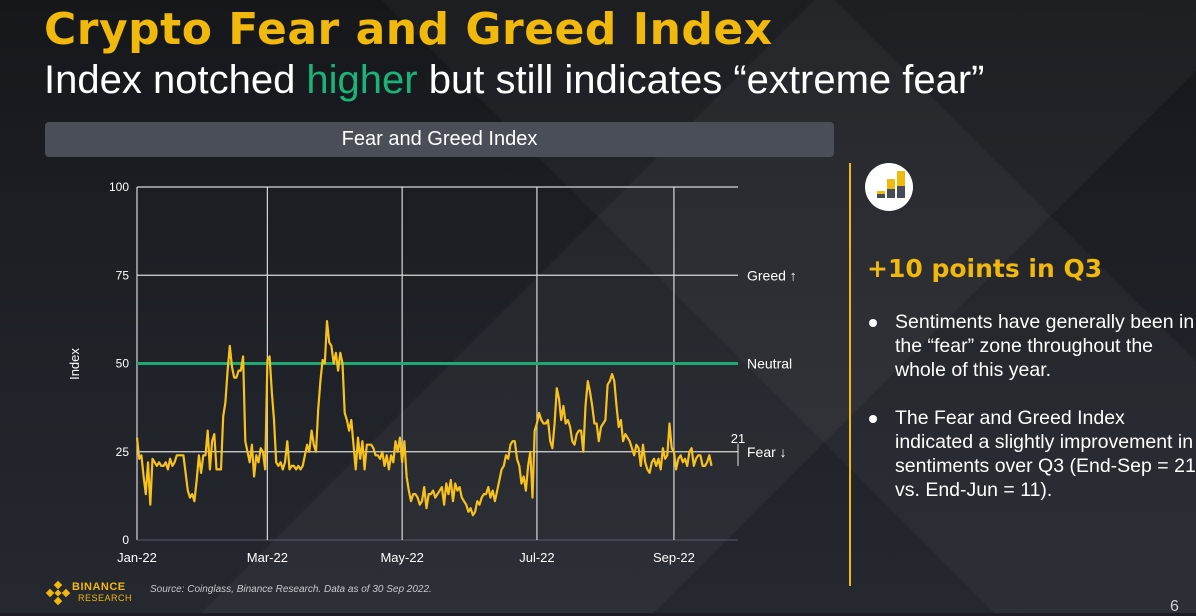 The image size is (1196, 616). I want to click on binance-research-logo: BINANCE RESEARCH, so click(90, 593).